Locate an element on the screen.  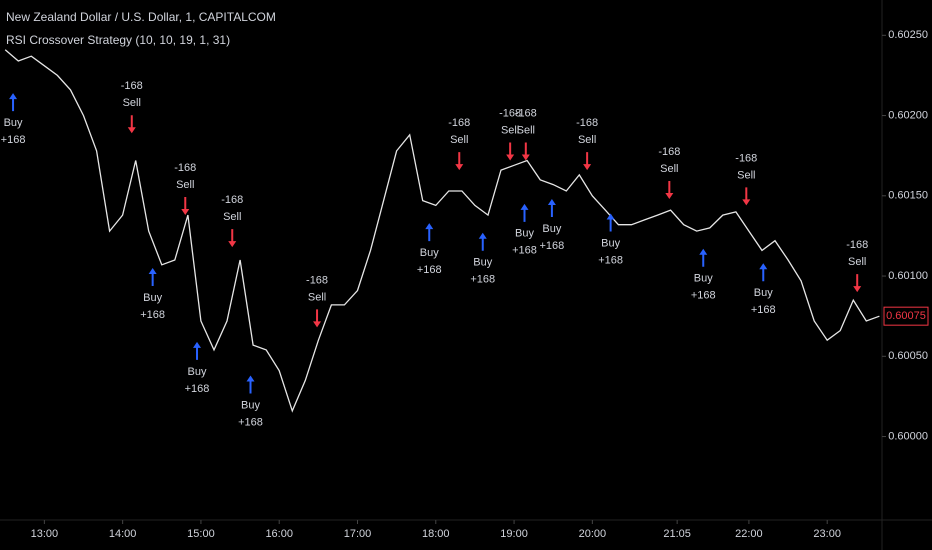
x-tick-label: 13:00 is located at coordinates (45, 534).